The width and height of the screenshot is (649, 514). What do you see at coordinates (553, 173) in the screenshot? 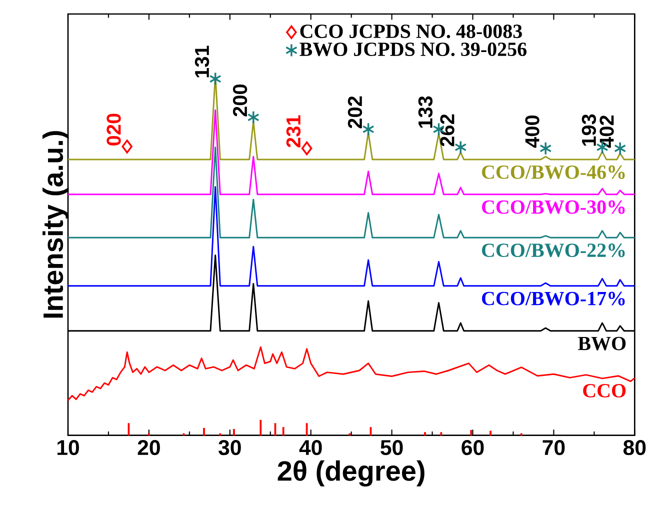
I see `series-label: CCO/BWO-46%` at bounding box center [553, 173].